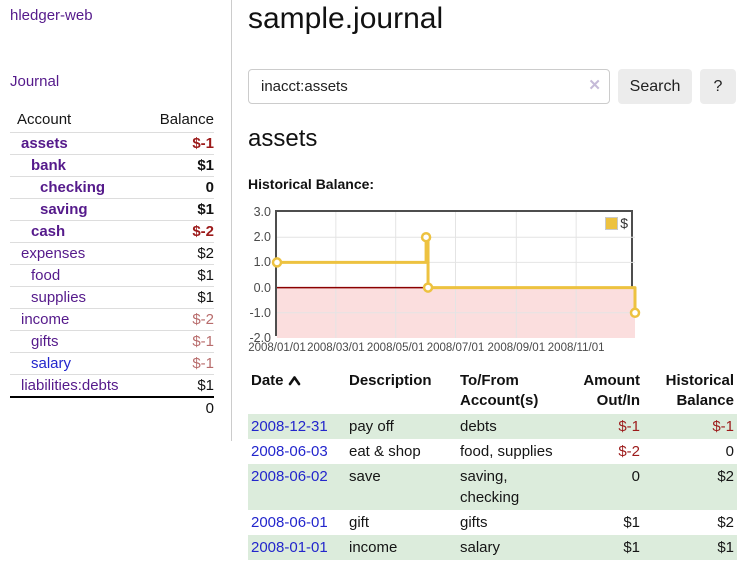  What do you see at coordinates (59, 297) in the screenshot?
I see `account-link-supplies: supplies` at bounding box center [59, 297].